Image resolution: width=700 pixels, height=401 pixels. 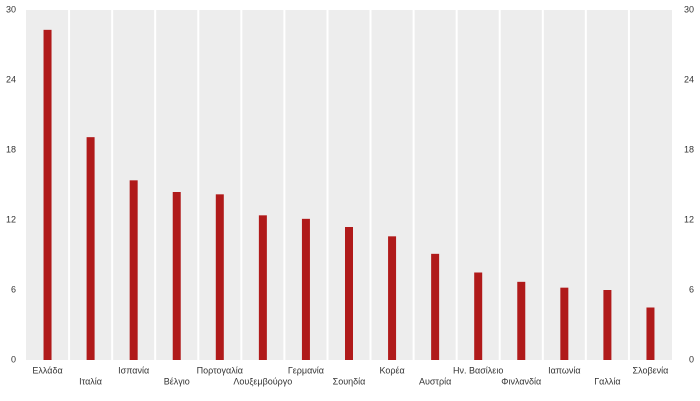 What do you see at coordinates (691, 359) in the screenshot?
I see `y2-tick-label: 0` at bounding box center [691, 359].